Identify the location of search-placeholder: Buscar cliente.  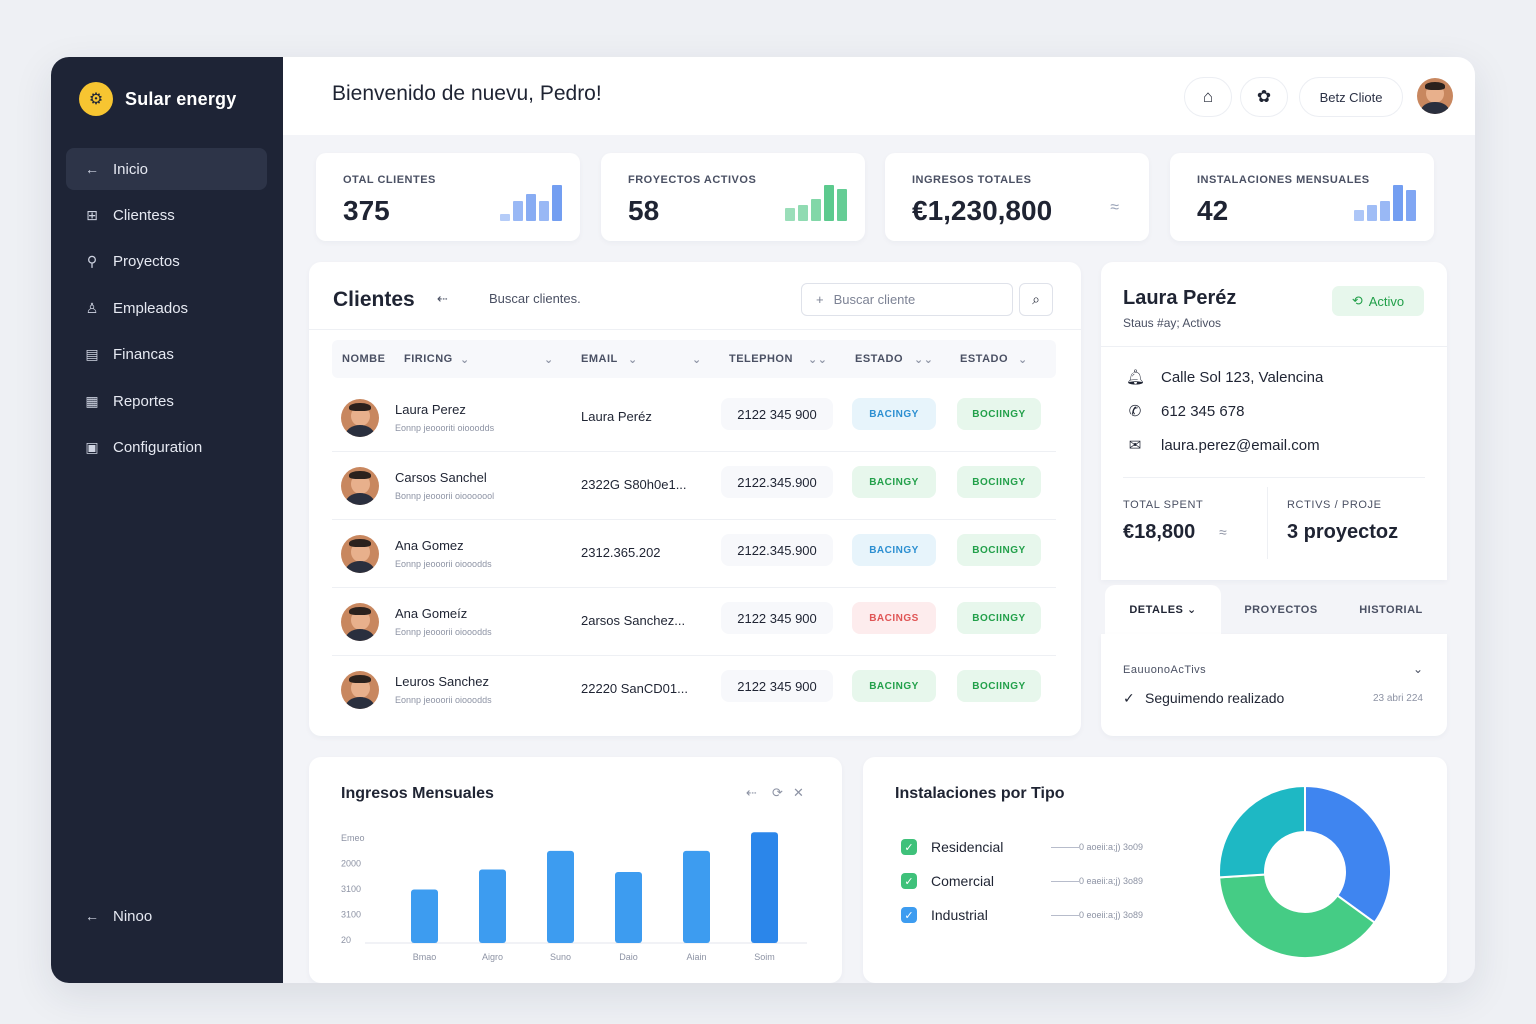
(874, 299).